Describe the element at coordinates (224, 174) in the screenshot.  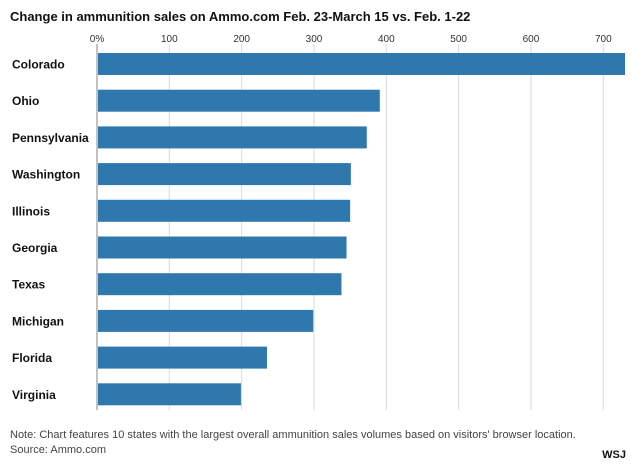
I see `bar-washington` at that location.